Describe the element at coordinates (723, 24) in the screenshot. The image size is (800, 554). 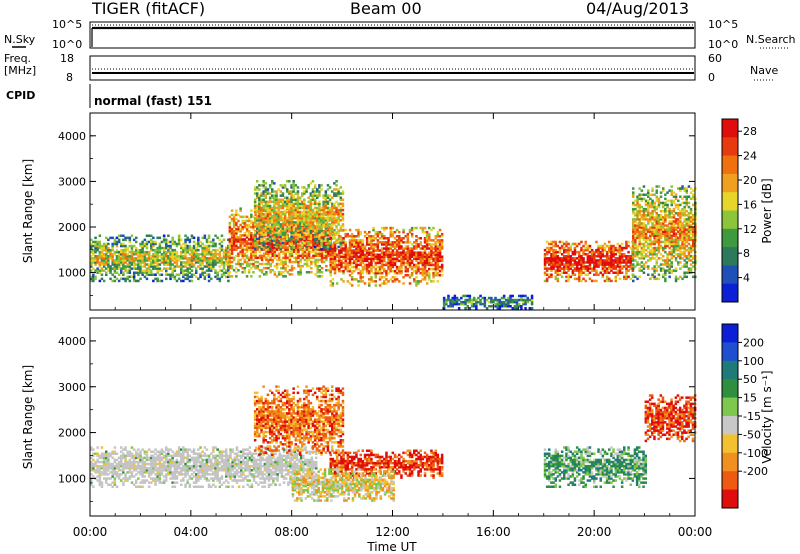
I see `nsearch-tick-top: 10^5` at that location.